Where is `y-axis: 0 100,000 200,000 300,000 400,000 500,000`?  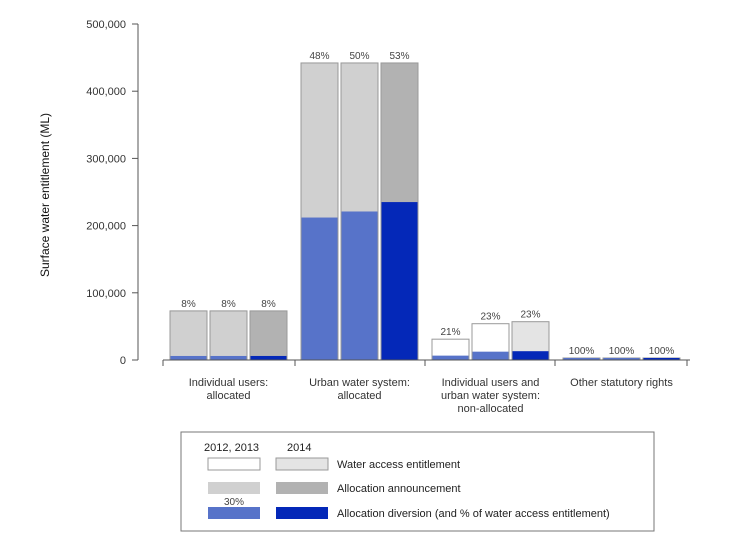 y-axis: 0 100,000 200,000 300,000 400,000 500,000 is located at coordinates (112, 193).